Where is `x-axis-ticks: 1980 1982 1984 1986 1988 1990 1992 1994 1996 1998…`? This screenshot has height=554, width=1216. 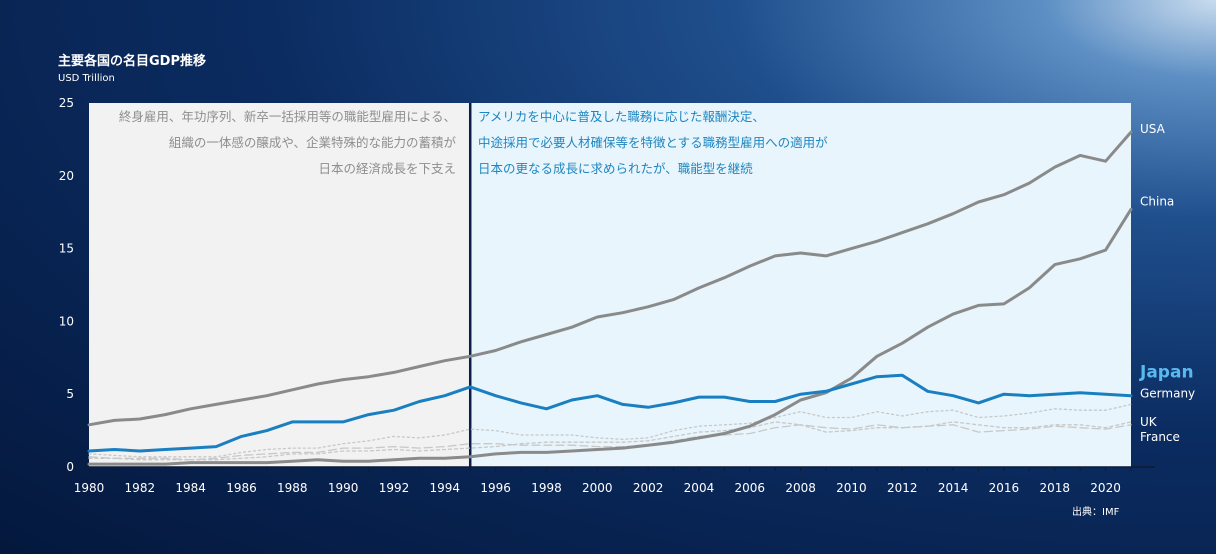 x-axis-ticks: 1980 1982 1984 1986 1988 1990 1992 1994 1996 1998… is located at coordinates (603, 481).